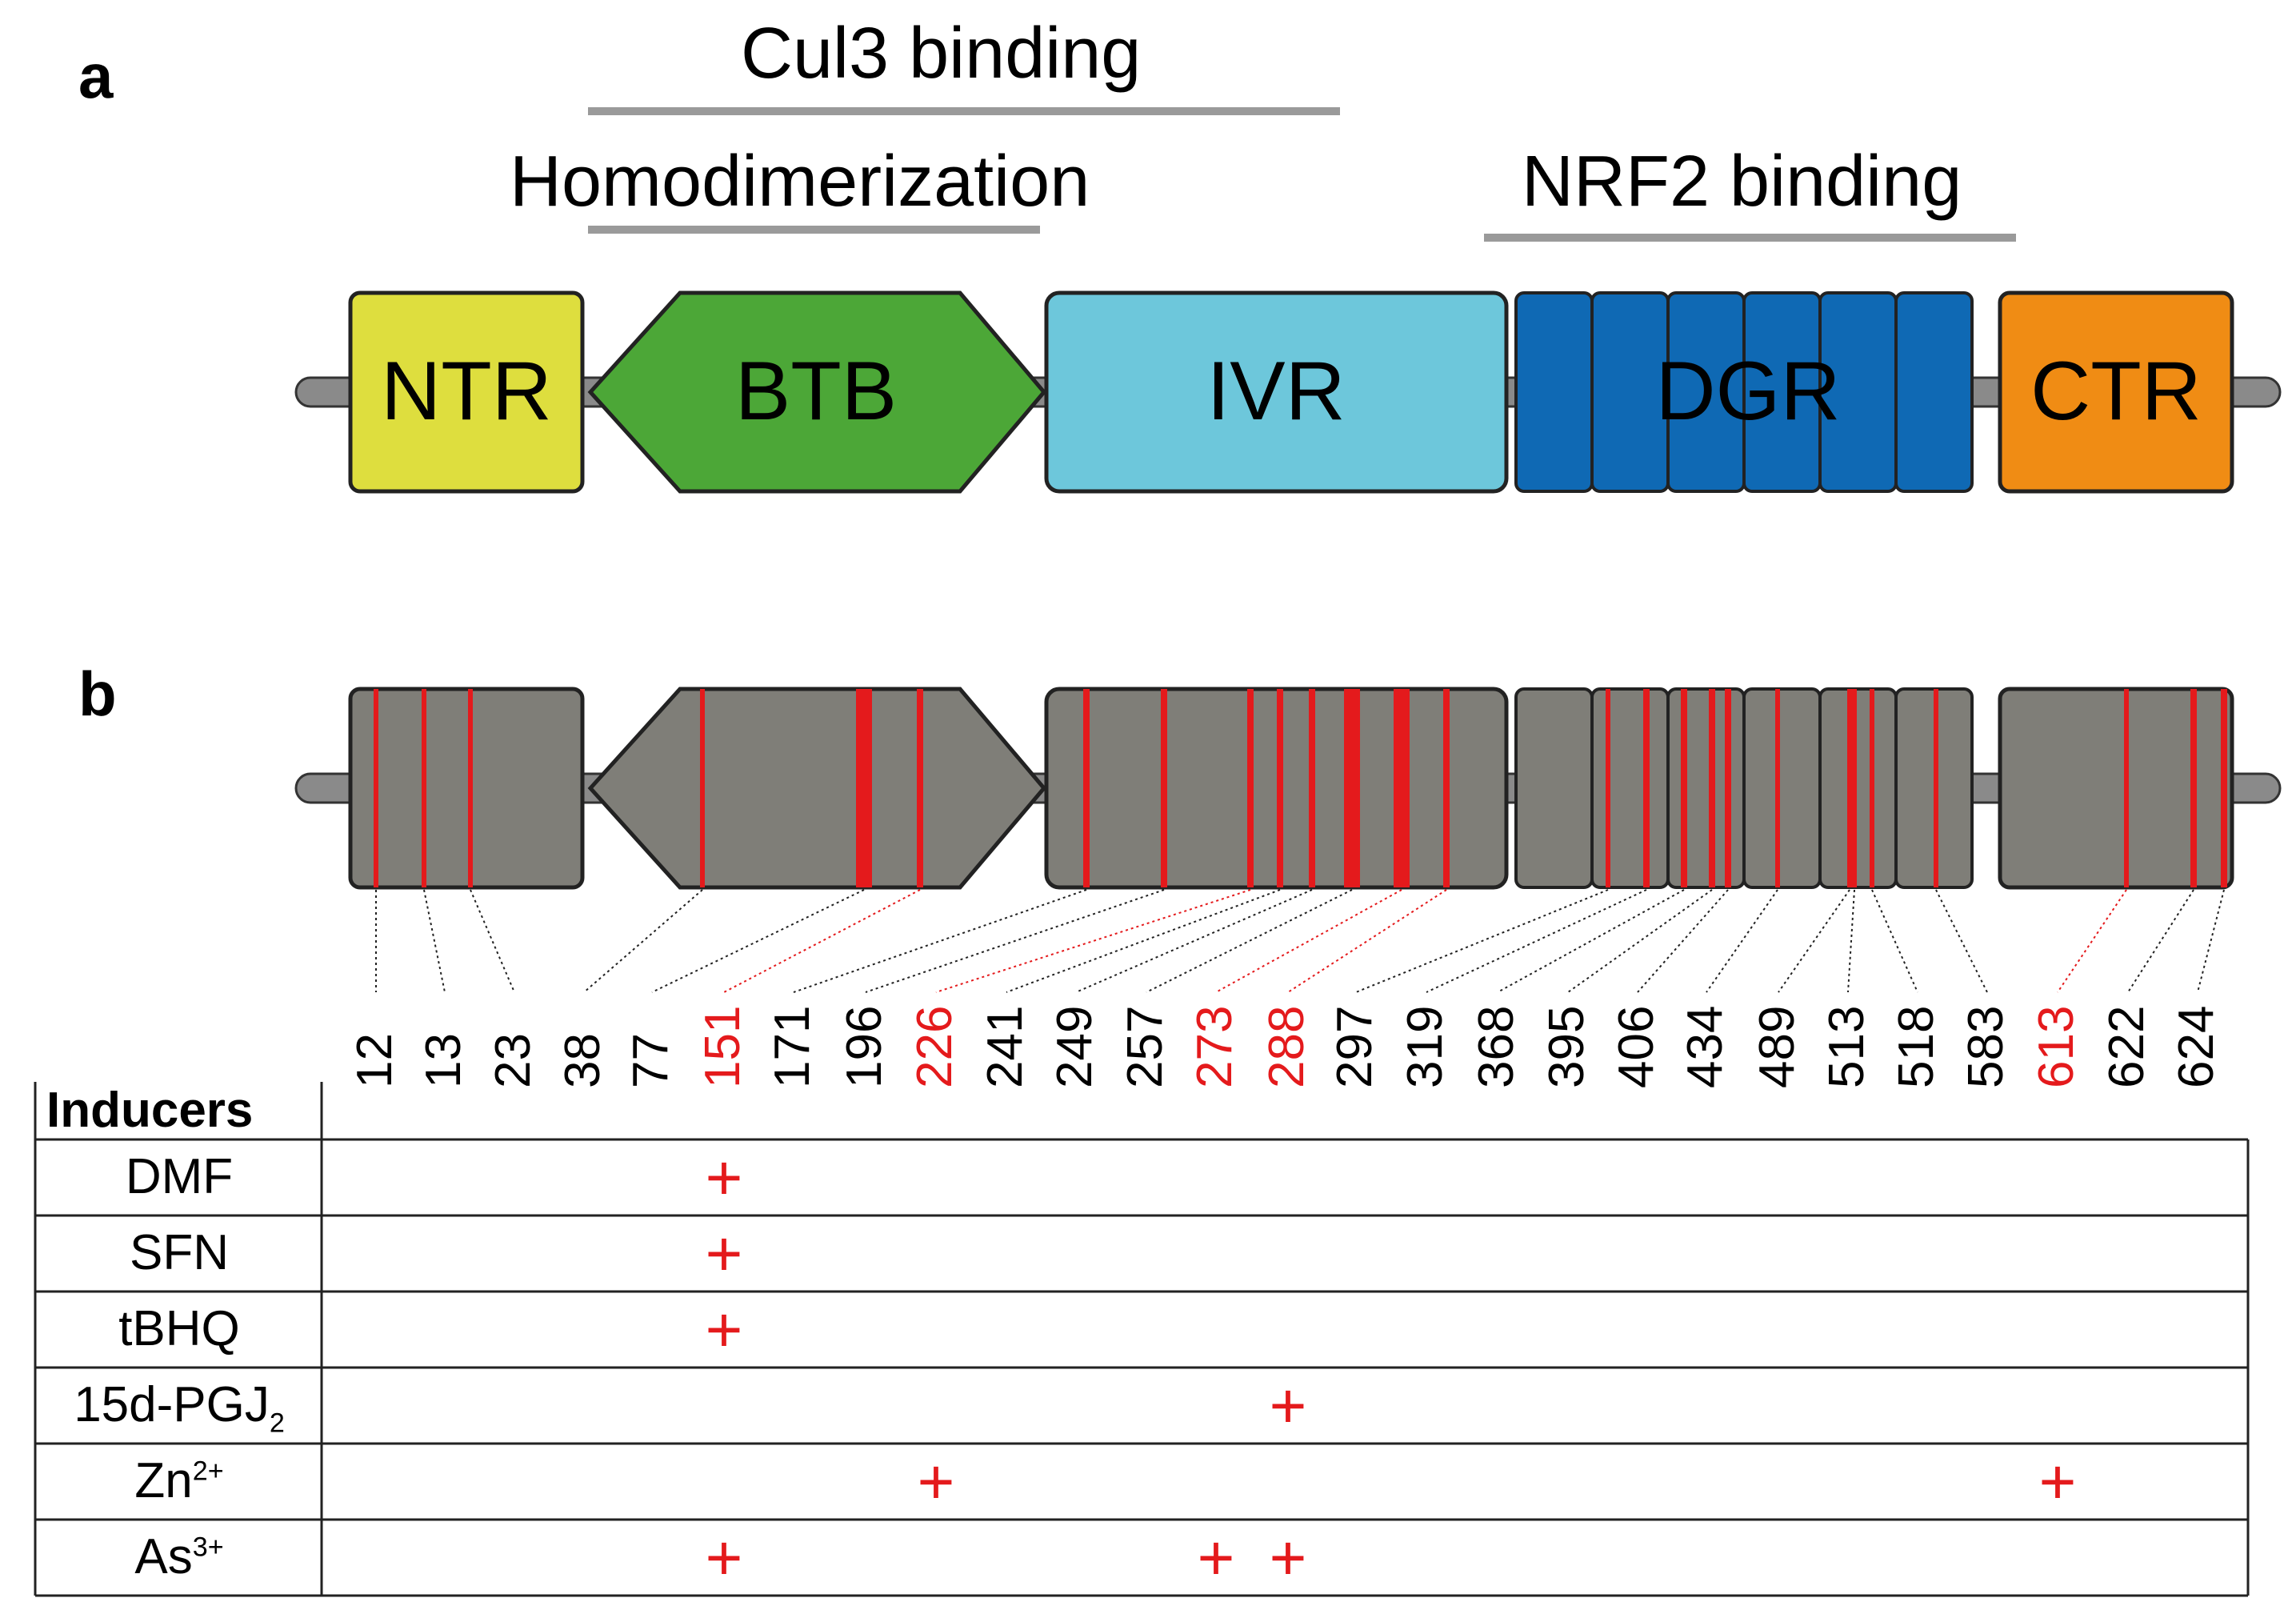 The image size is (2296, 1622). I want to click on panel-a-ctr, so click(2116, 392).